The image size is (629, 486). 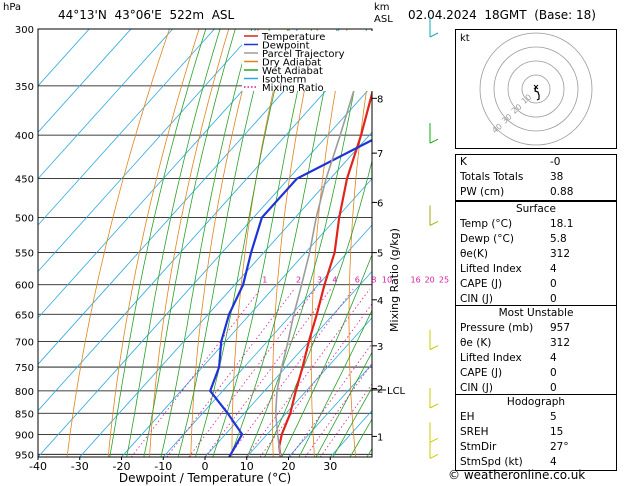 I want to click on mixing-ratio-label: 20, so click(x=430, y=280).